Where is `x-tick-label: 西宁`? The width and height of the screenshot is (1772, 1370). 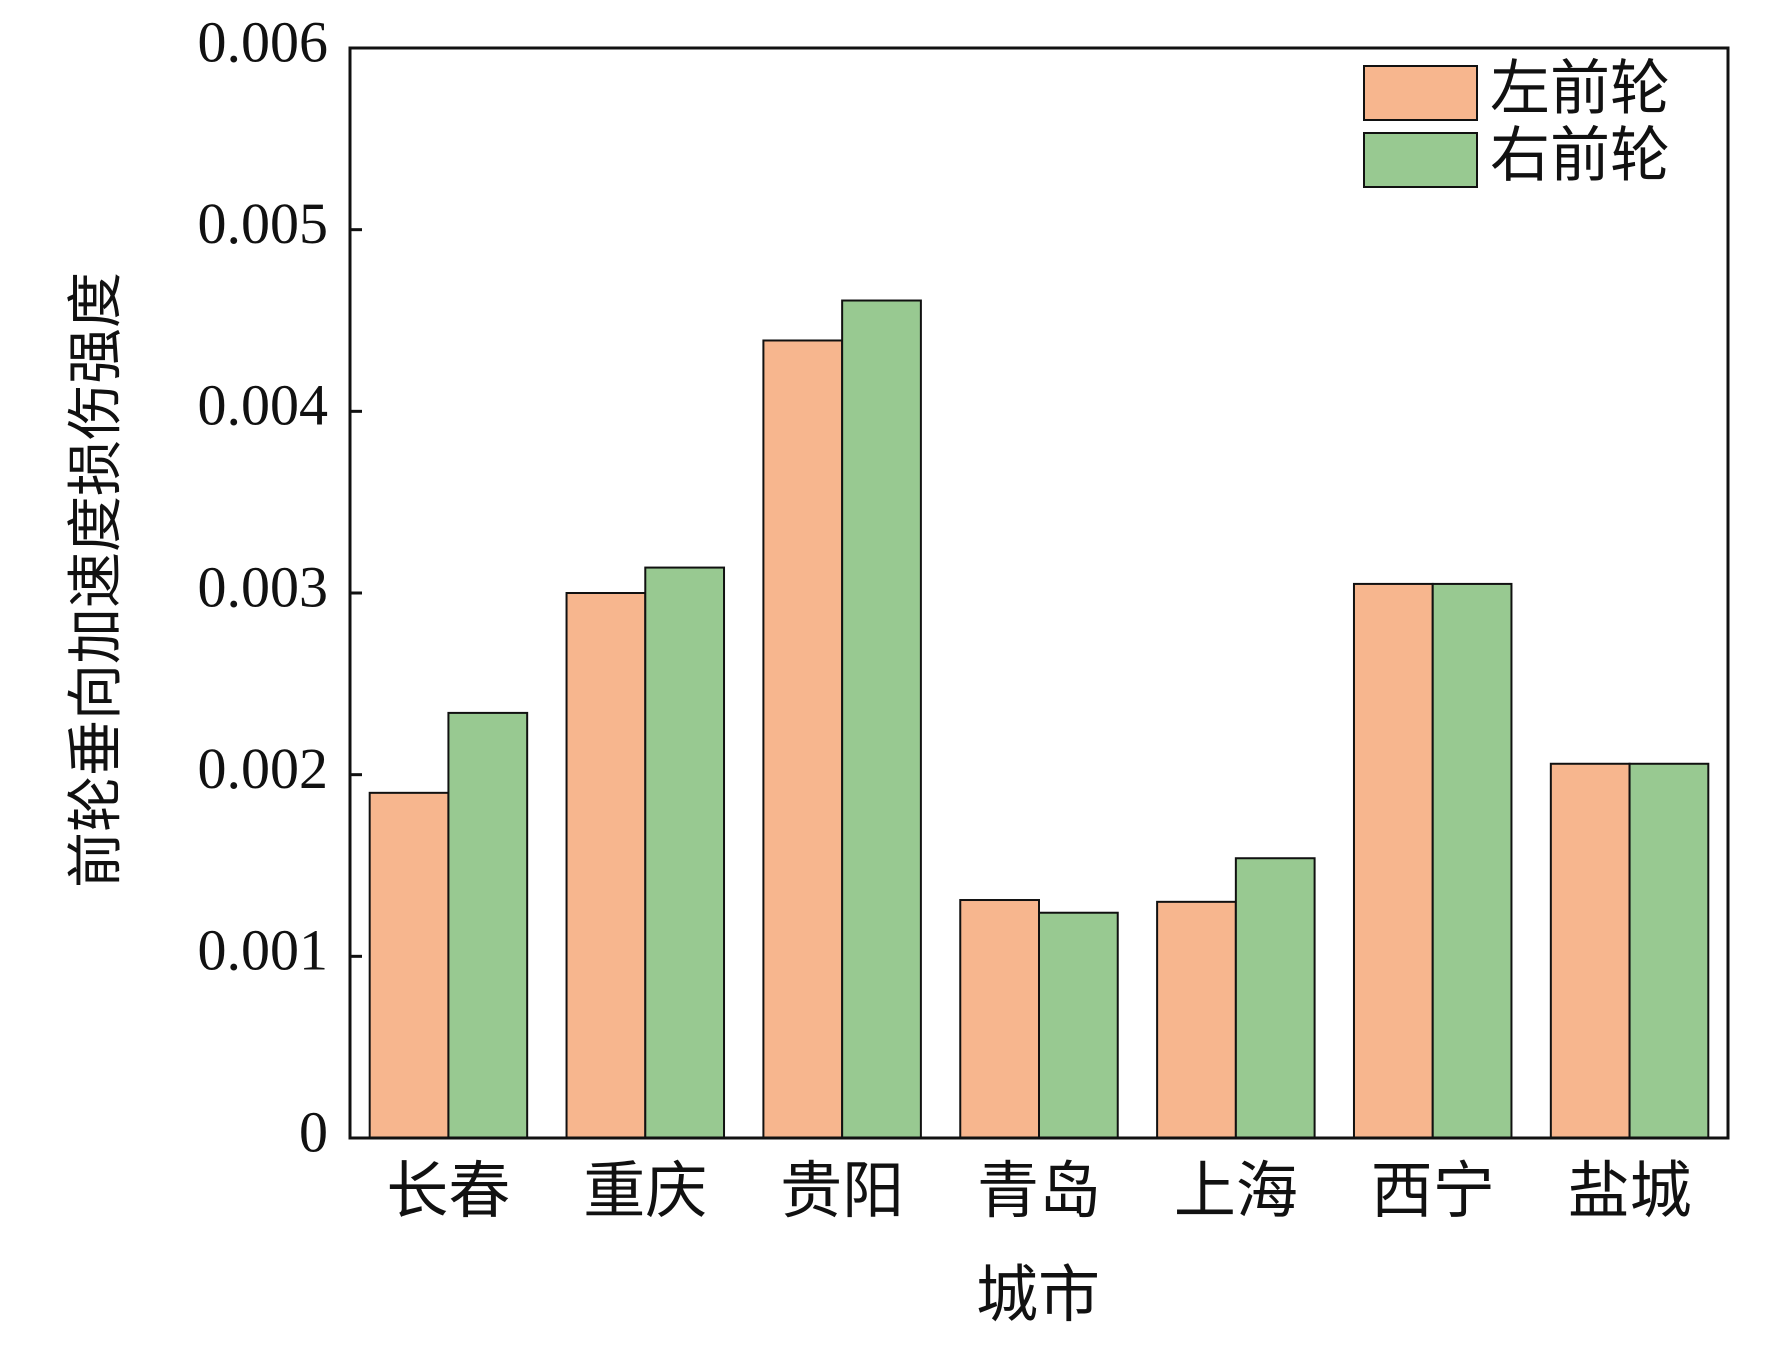 x-tick-label: 西宁 is located at coordinates (1433, 1192).